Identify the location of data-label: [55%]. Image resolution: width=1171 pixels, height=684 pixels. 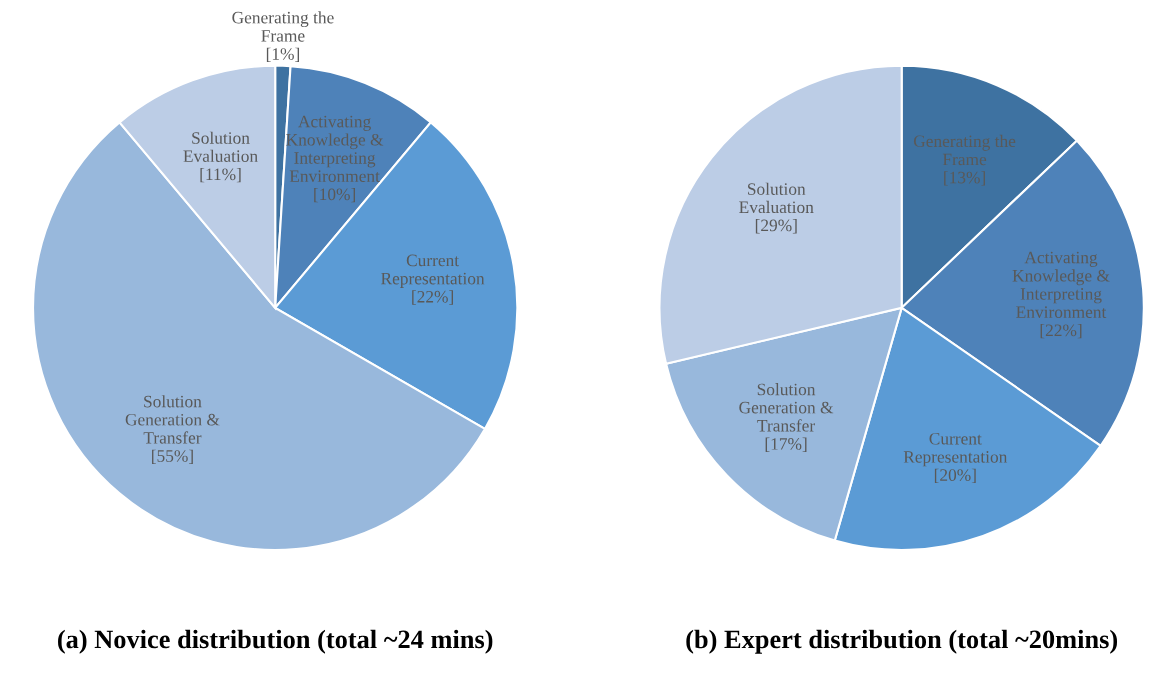
(172, 456).